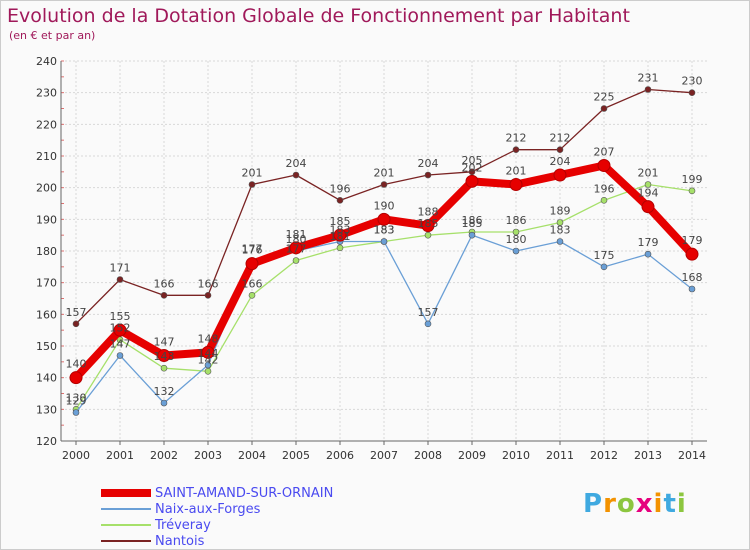 The width and height of the screenshot is (750, 550). Describe the element at coordinates (635, 504) in the screenshot. I see `proxiti-logo: Proxiti` at that location.